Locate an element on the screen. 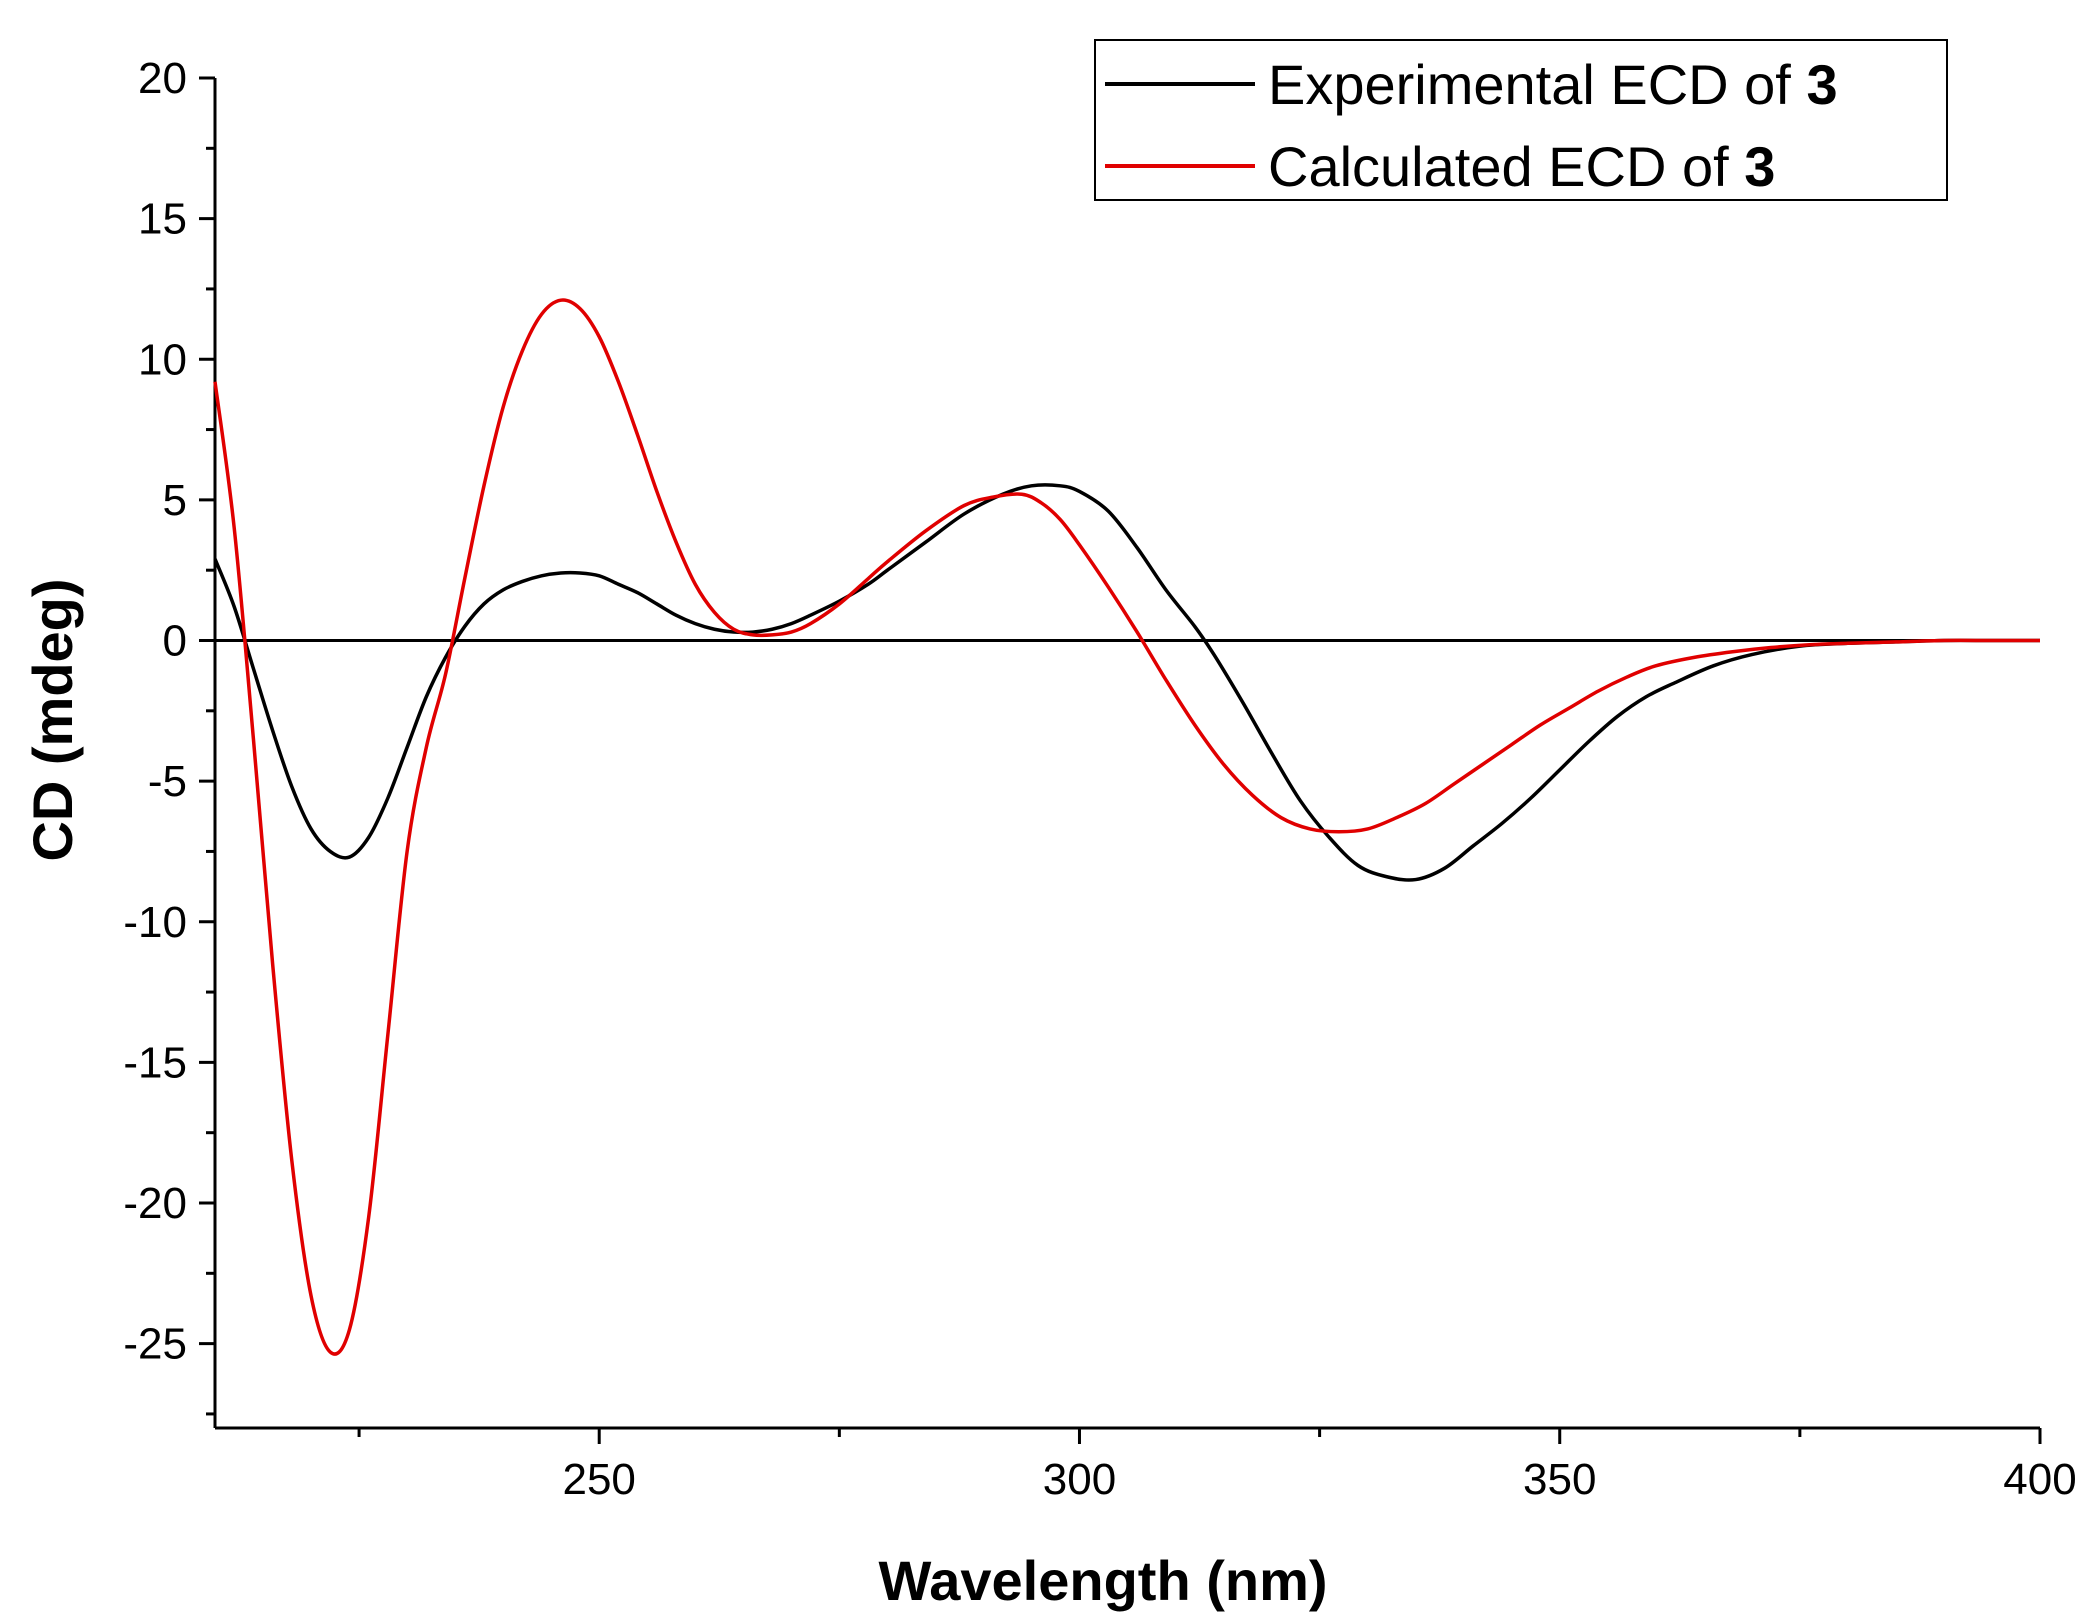 The width and height of the screenshot is (2100, 1623). y-tick-label: -10 is located at coordinates (155, 922).